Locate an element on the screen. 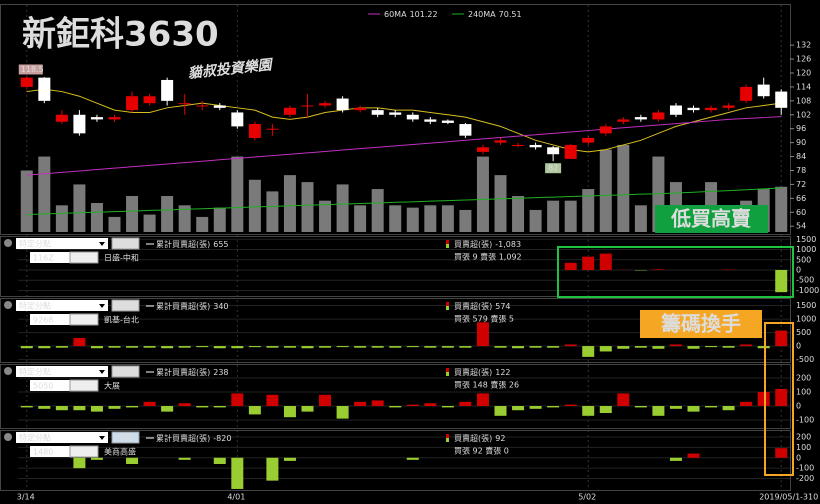  buy-sell: 買張 92 賣張 0 is located at coordinates (481, 451).